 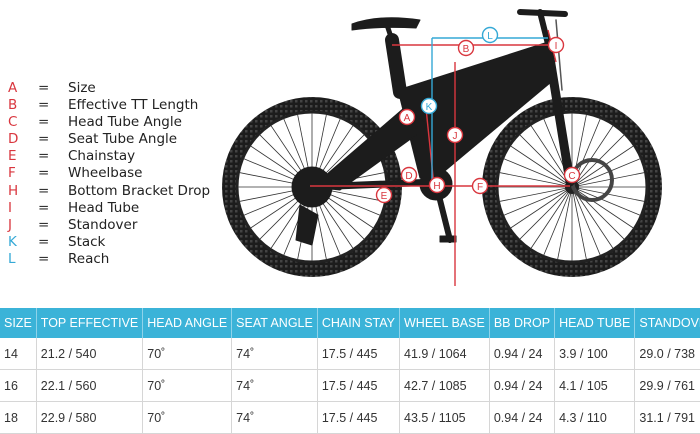 I want to click on legend-item-l: L = Reach, so click(x=118, y=259).